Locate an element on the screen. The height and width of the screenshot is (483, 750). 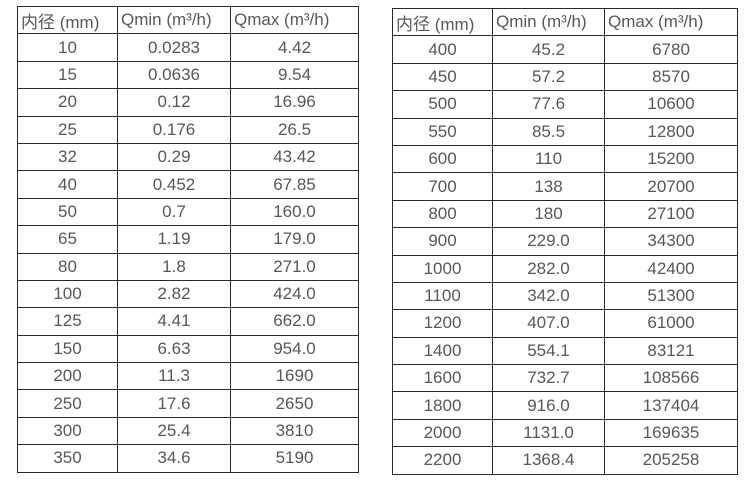
table-row: 300 25.4 3810 is located at coordinates (188, 431).